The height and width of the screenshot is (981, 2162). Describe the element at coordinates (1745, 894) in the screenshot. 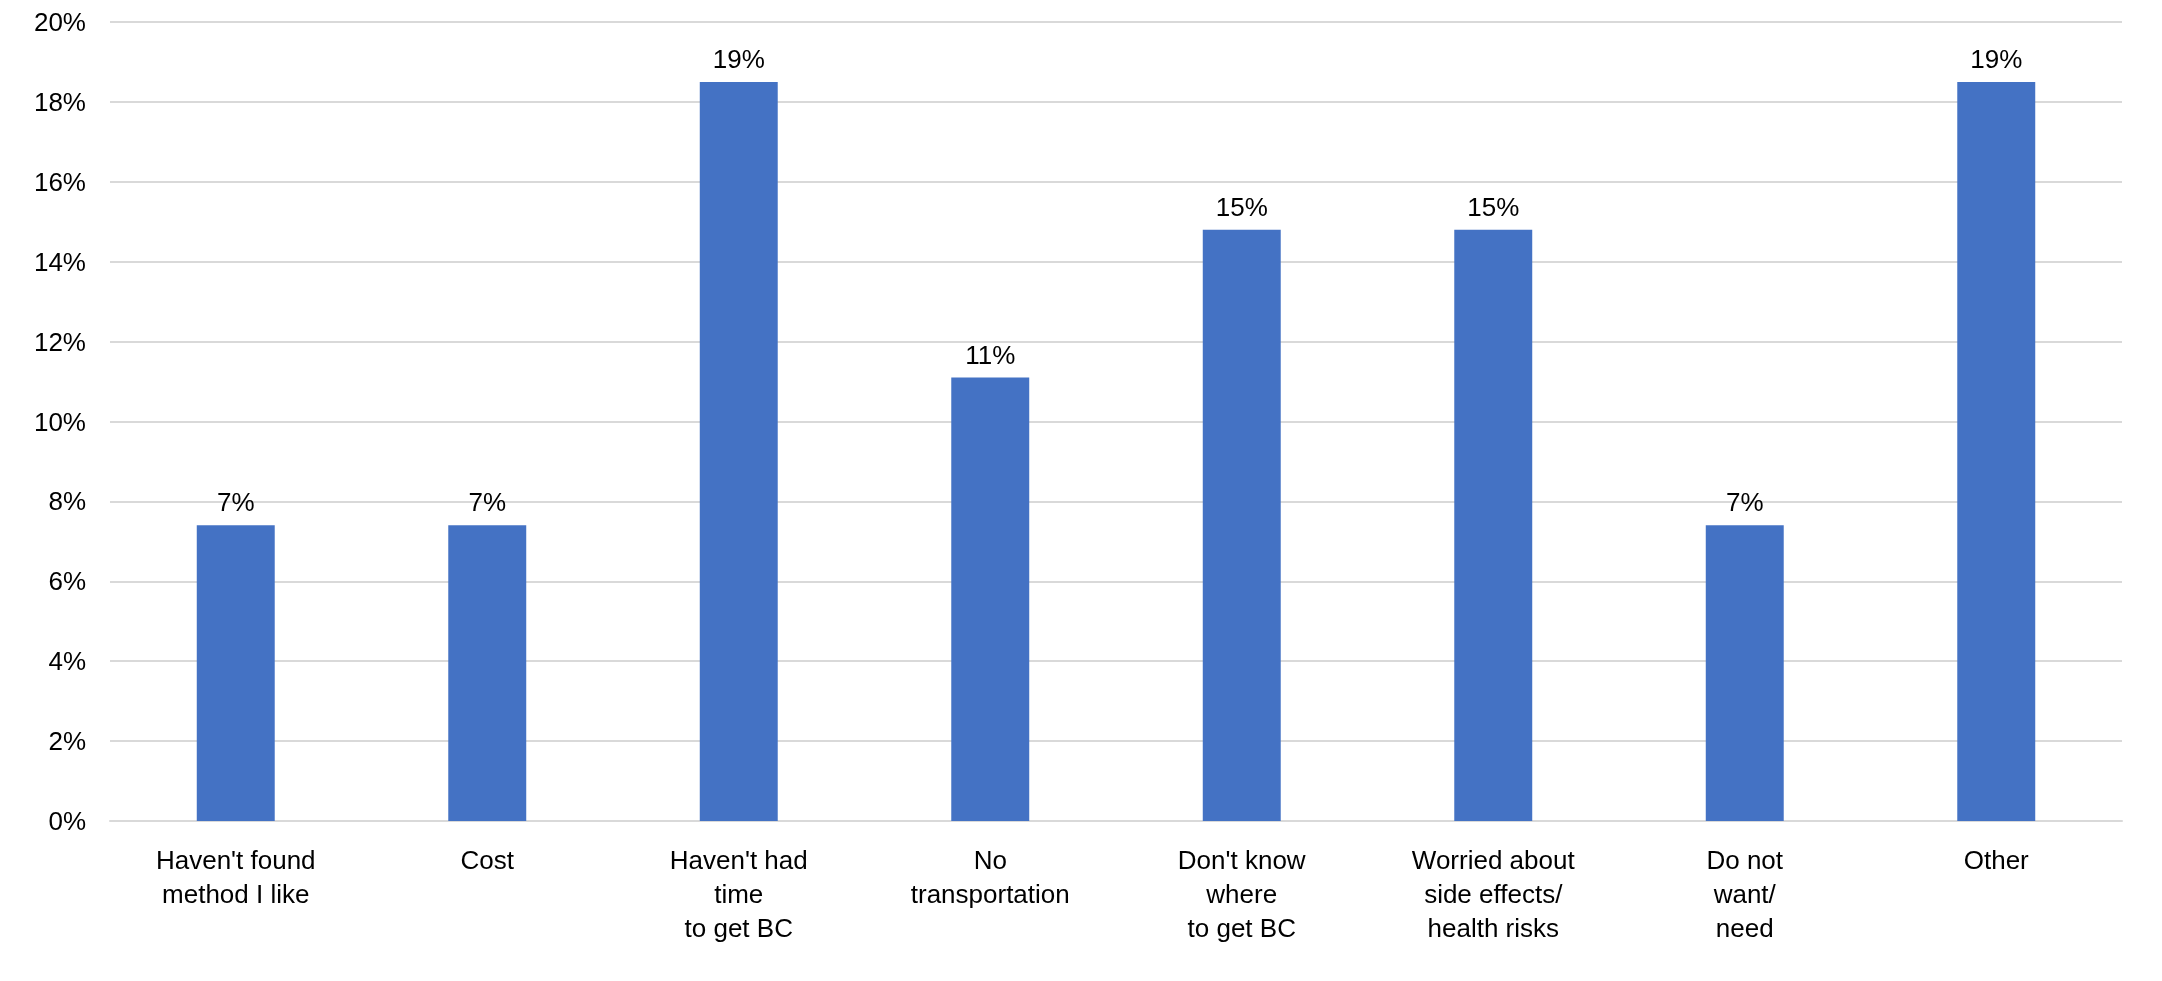

I see `x-tick-label: Do not want/ need` at that location.